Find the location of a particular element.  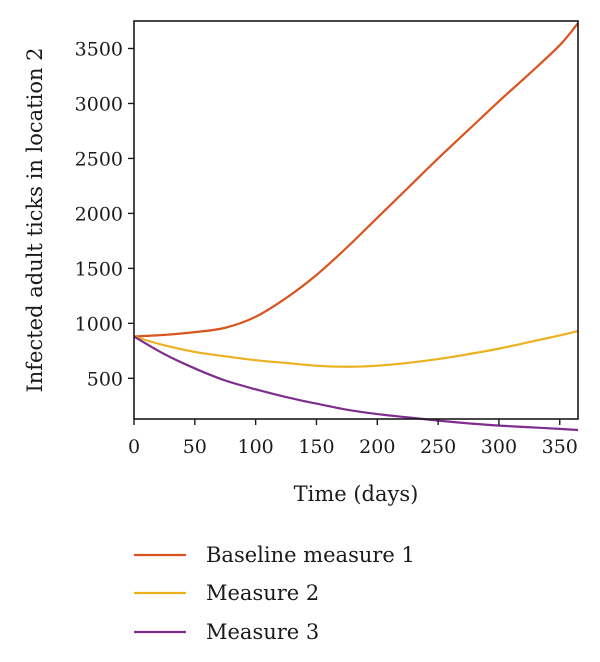

x-tick-label: 350 is located at coordinates (560, 447).